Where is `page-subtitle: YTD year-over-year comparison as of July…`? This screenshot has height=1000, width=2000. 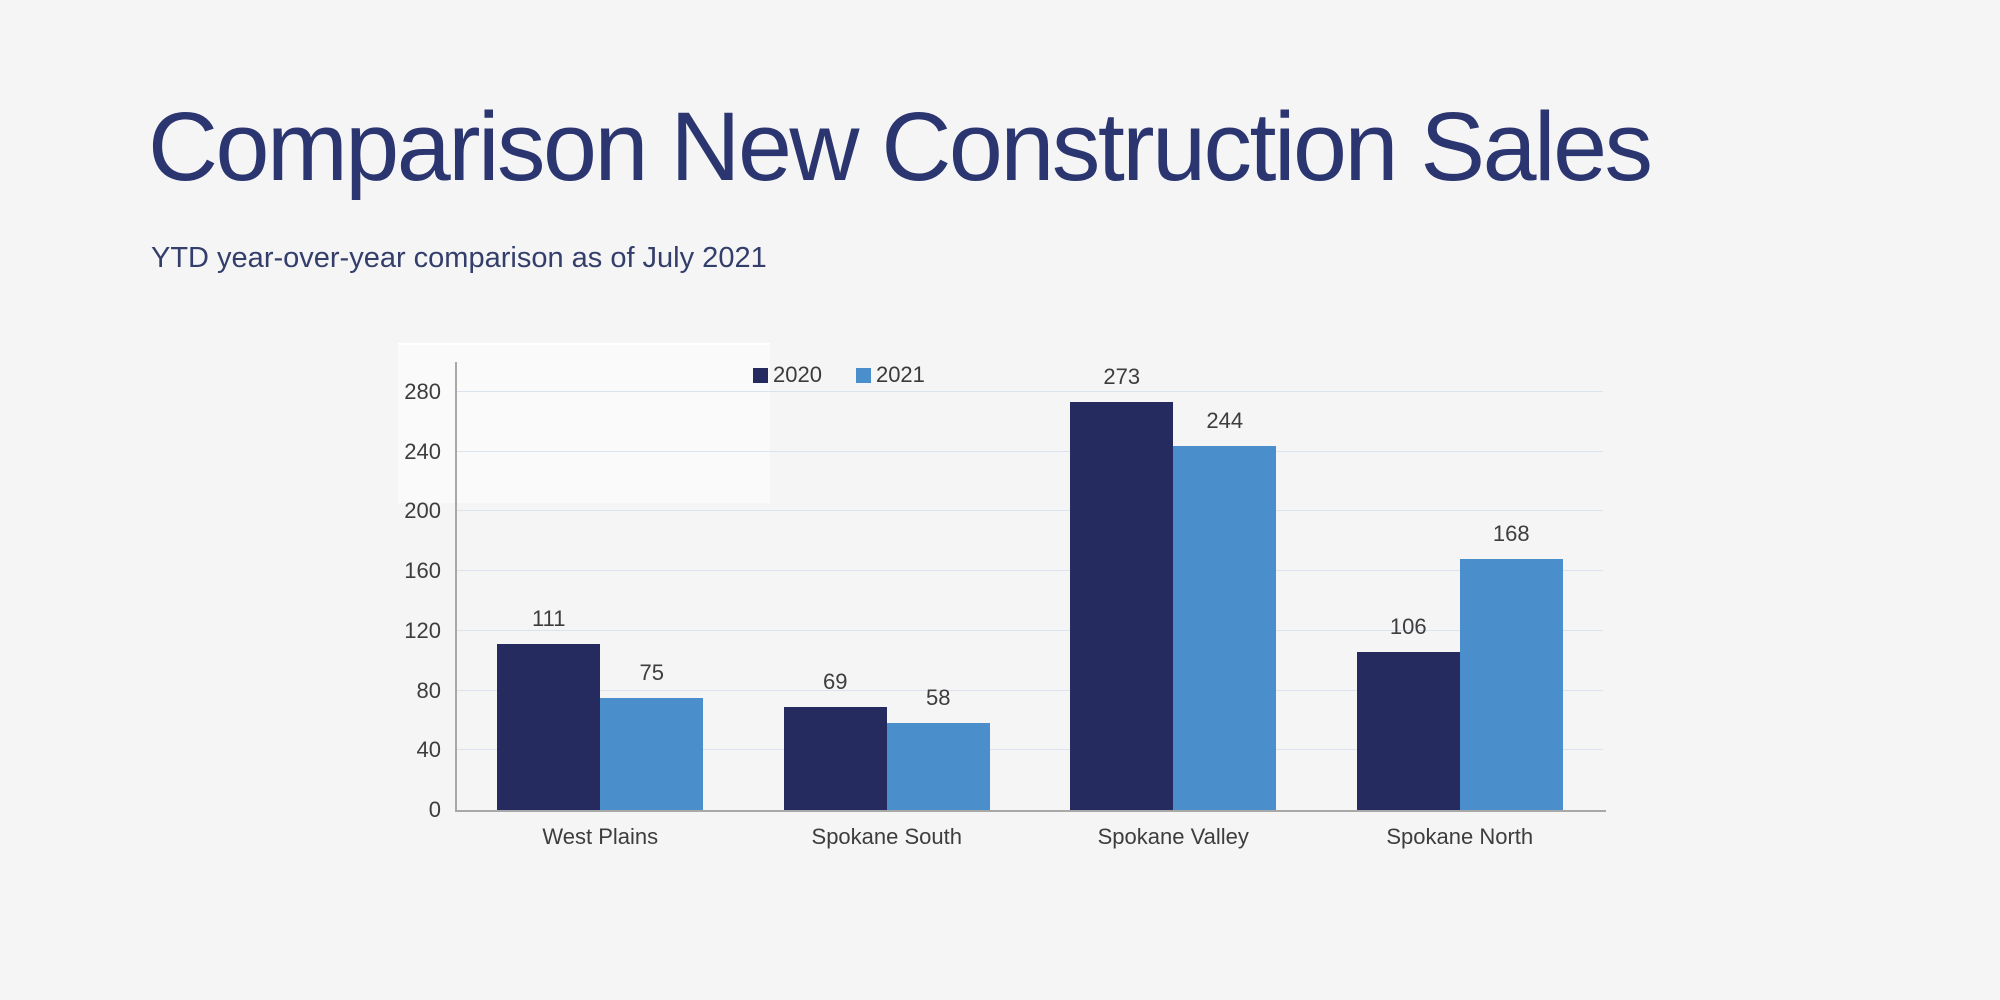 page-subtitle: YTD year-over-year comparison as of July… is located at coordinates (459, 258).